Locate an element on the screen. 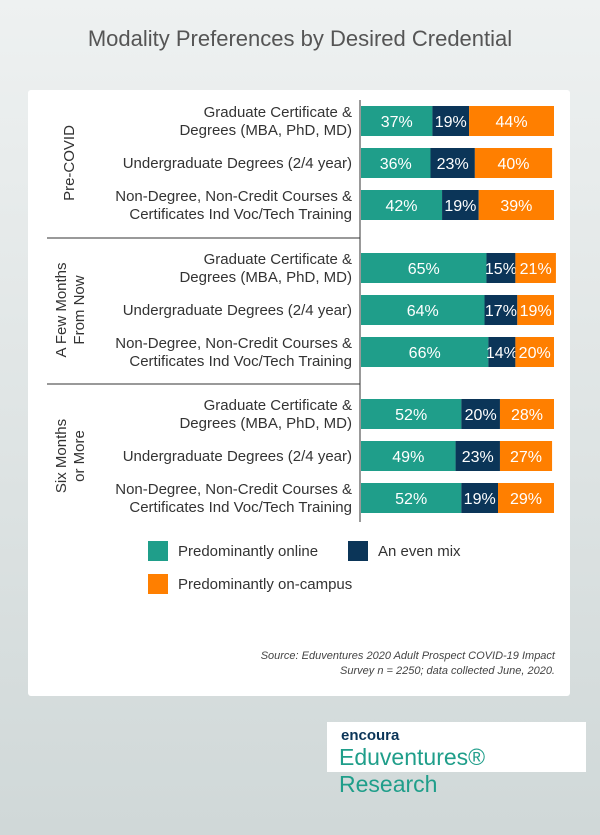  data-label: 65% is located at coordinates (424, 269).